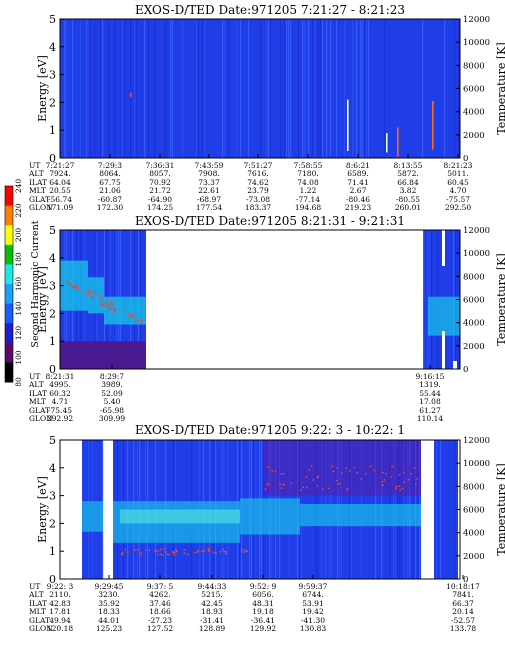 The height and width of the screenshot is (649, 505). I want to click on table-cell-alt: 6744., so click(312, 594).